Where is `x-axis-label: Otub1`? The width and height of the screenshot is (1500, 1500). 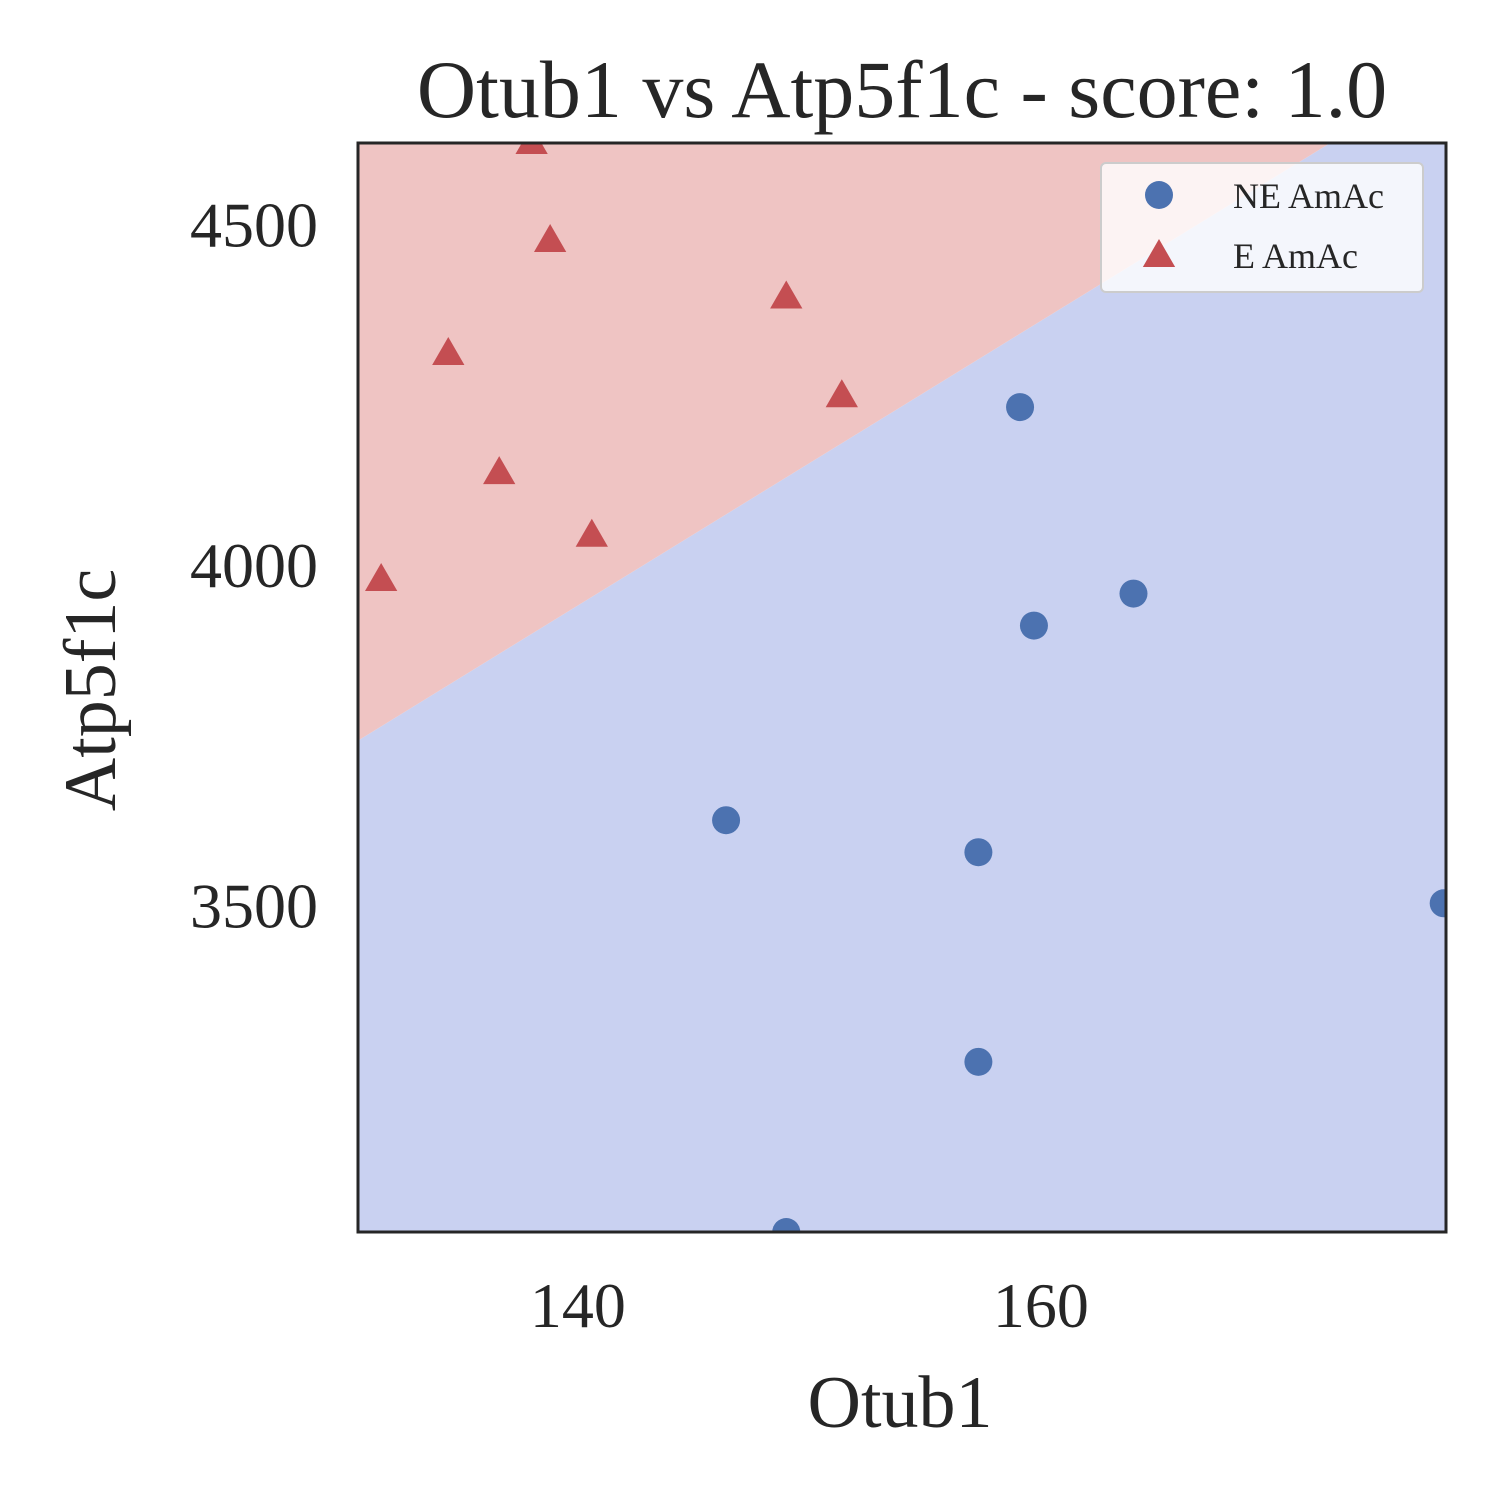
x-axis-label: Otub1 is located at coordinates (900, 1403).